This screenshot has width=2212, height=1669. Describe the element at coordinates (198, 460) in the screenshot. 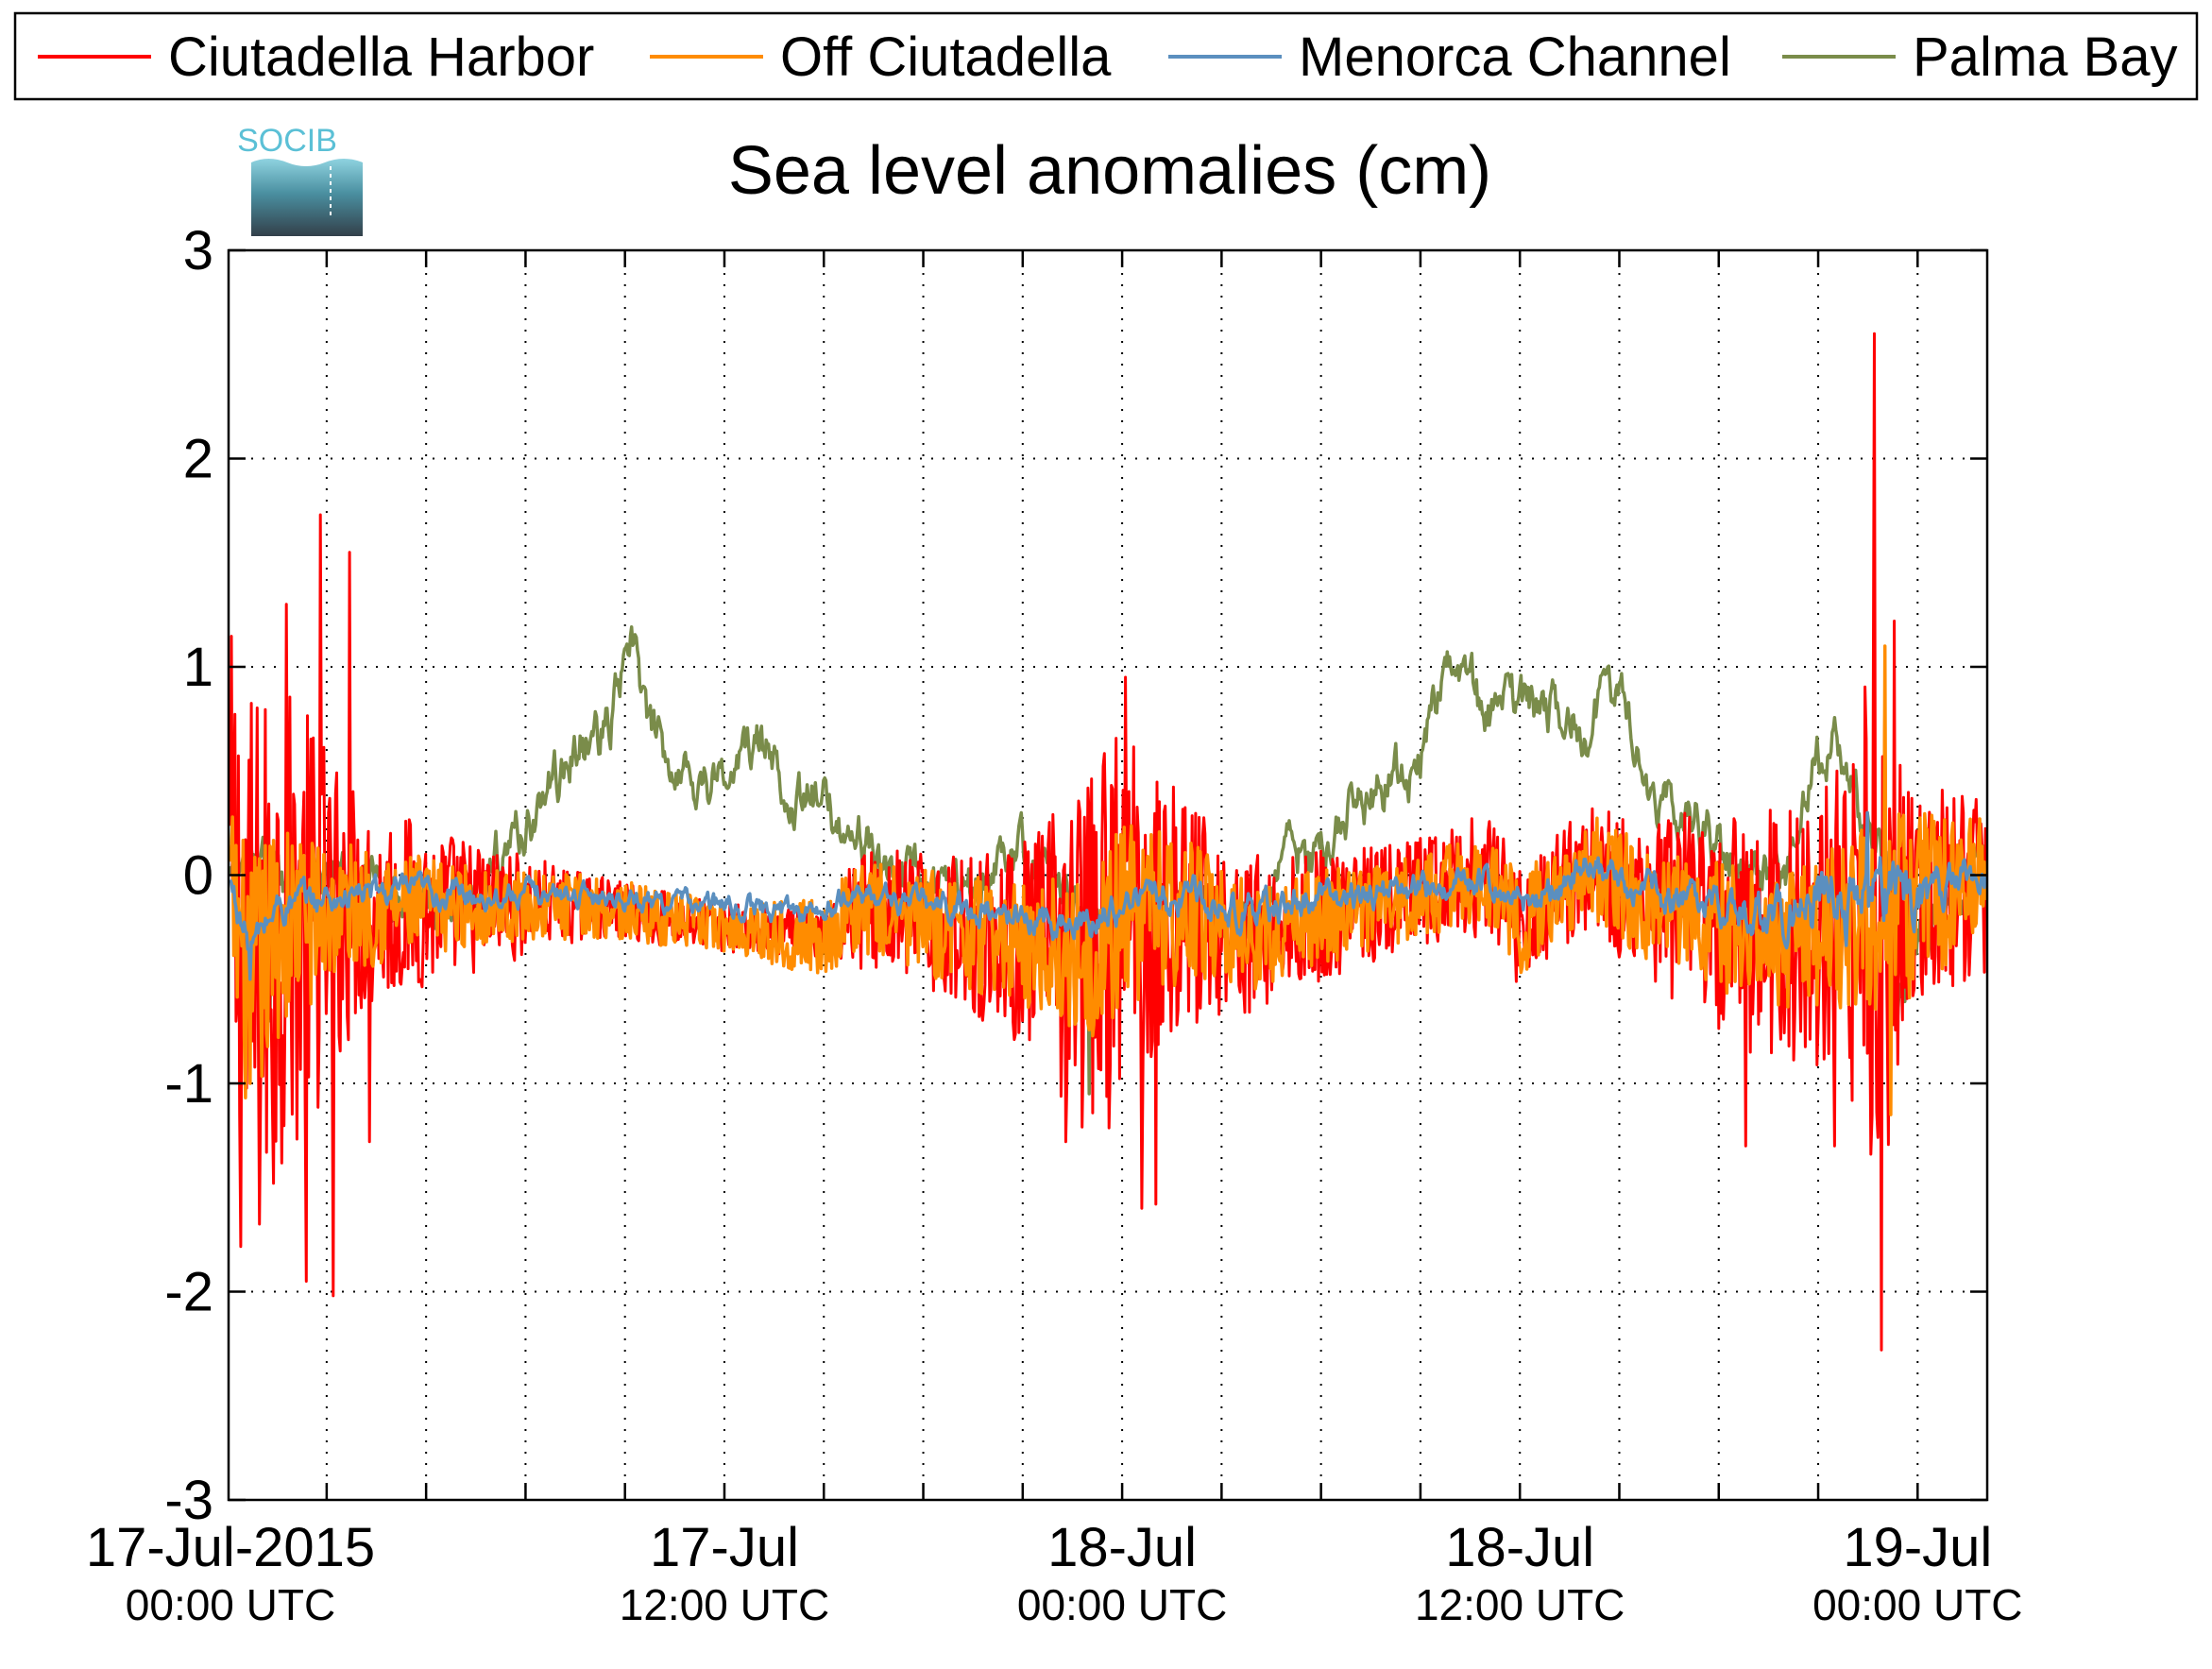

I see `y-tick-label: 2` at that location.